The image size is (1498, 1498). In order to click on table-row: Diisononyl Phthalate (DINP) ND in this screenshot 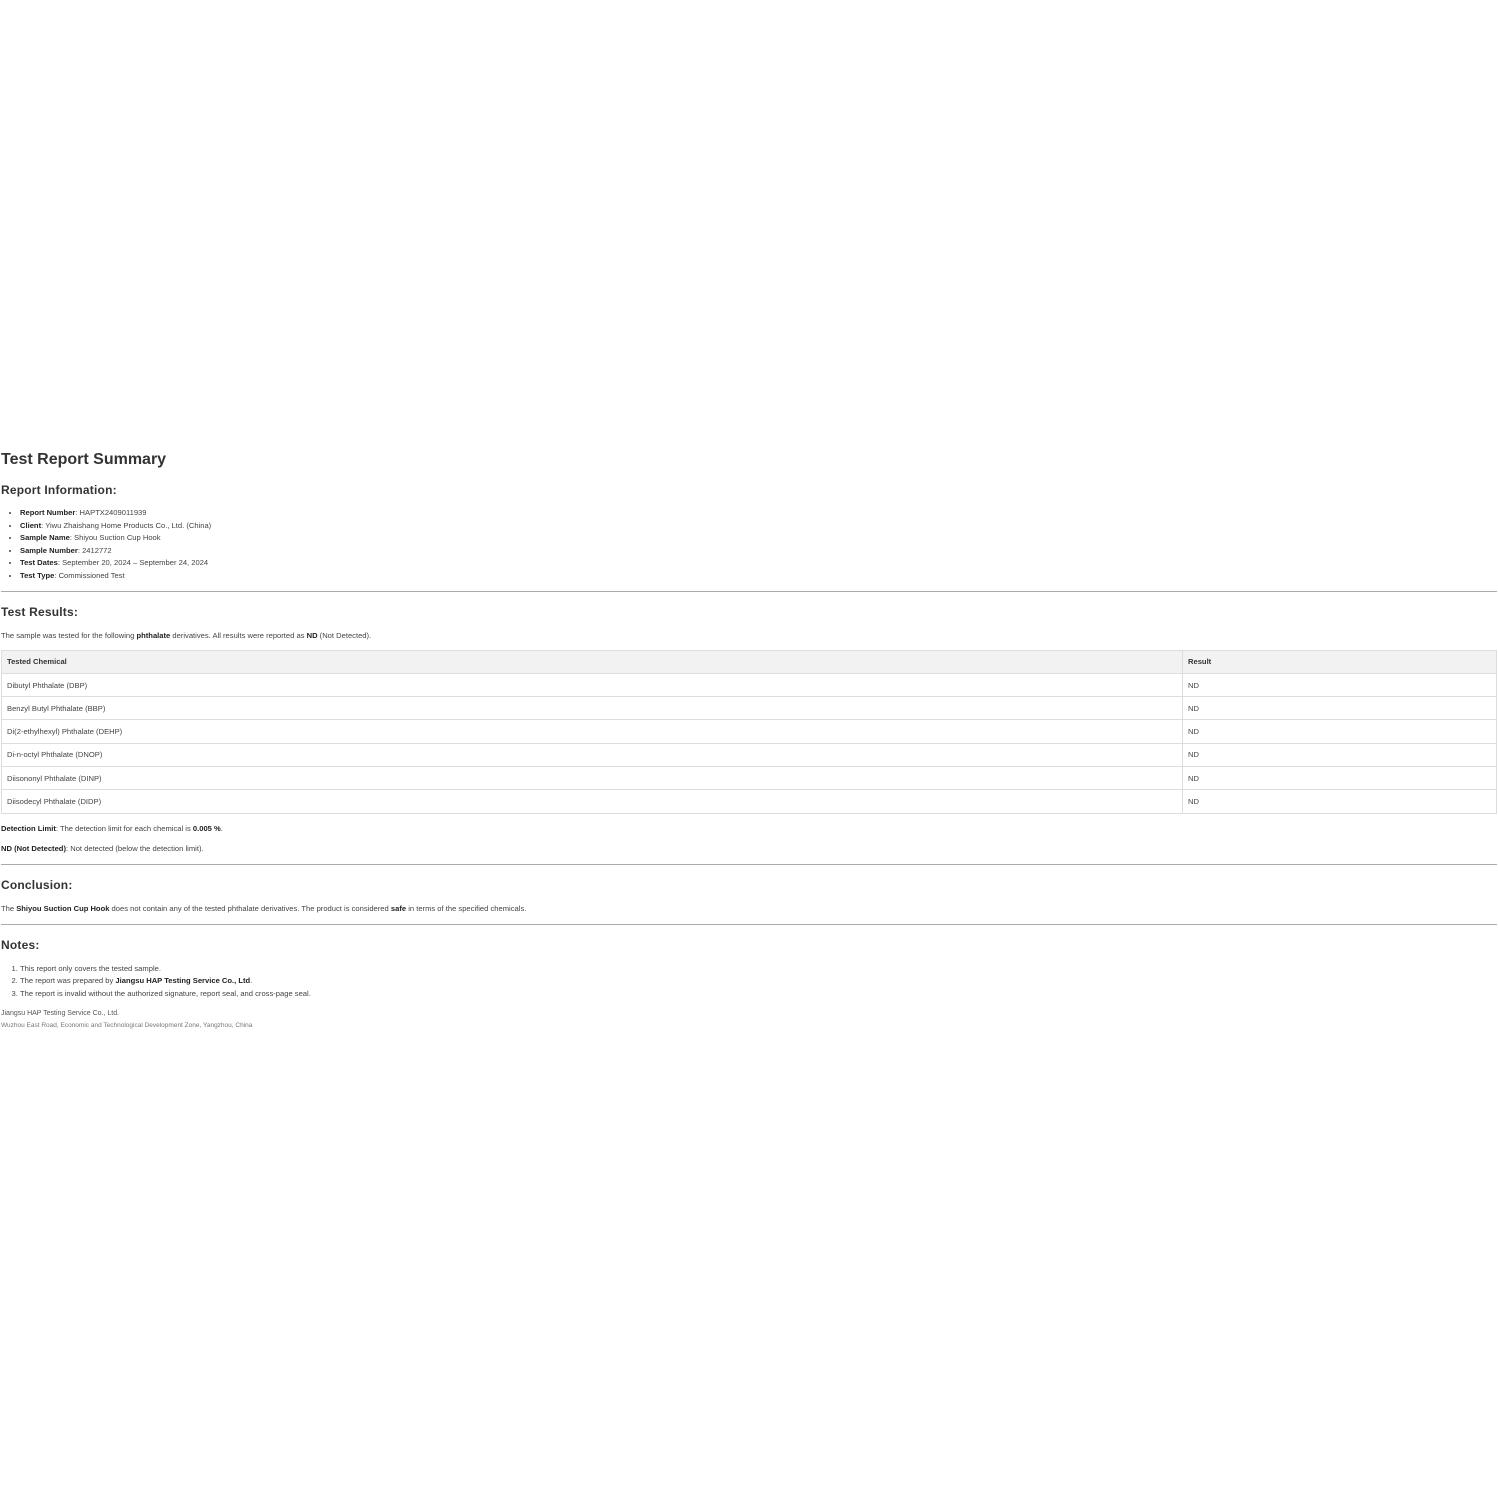, I will do `click(749, 778)`.